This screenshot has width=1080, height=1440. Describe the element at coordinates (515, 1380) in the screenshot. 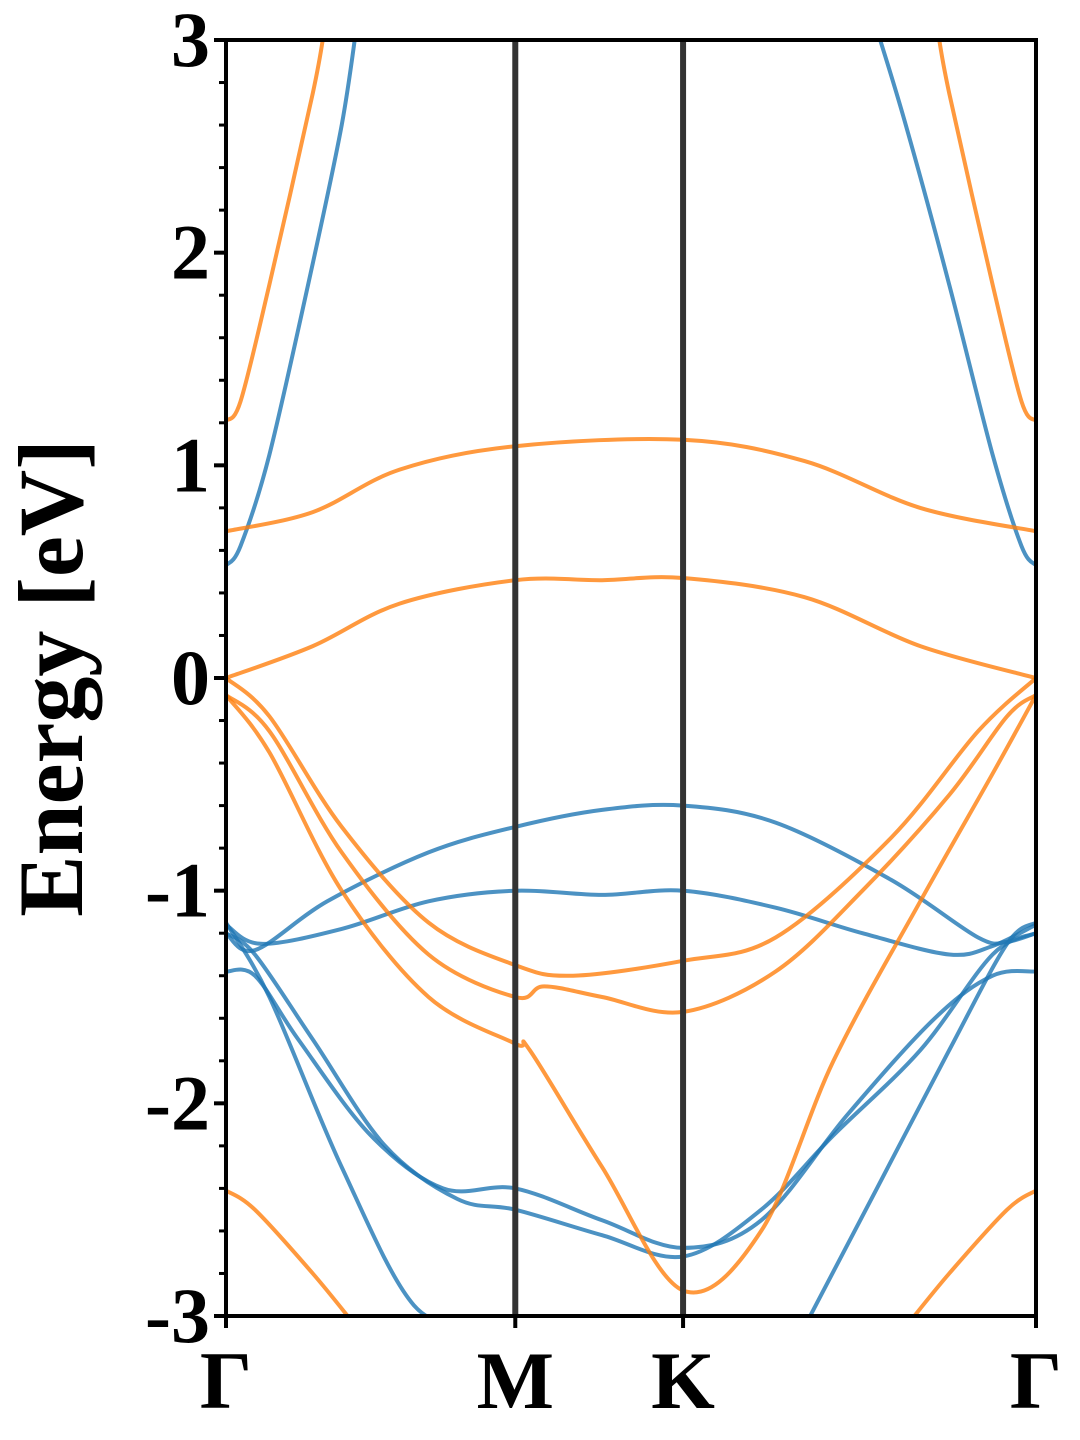

I see `x-tick-label-1: M` at that location.